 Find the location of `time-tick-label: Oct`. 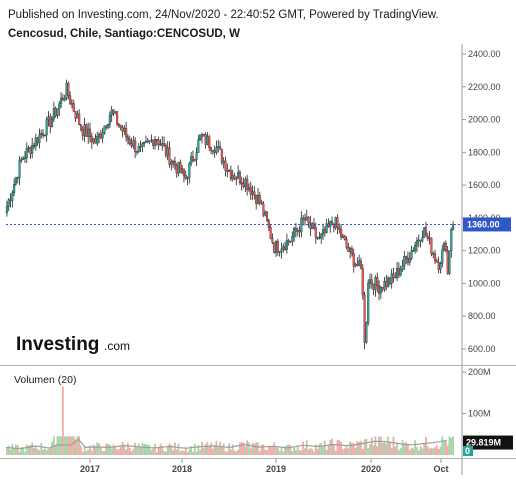

time-tick-label: Oct is located at coordinates (440, 469).